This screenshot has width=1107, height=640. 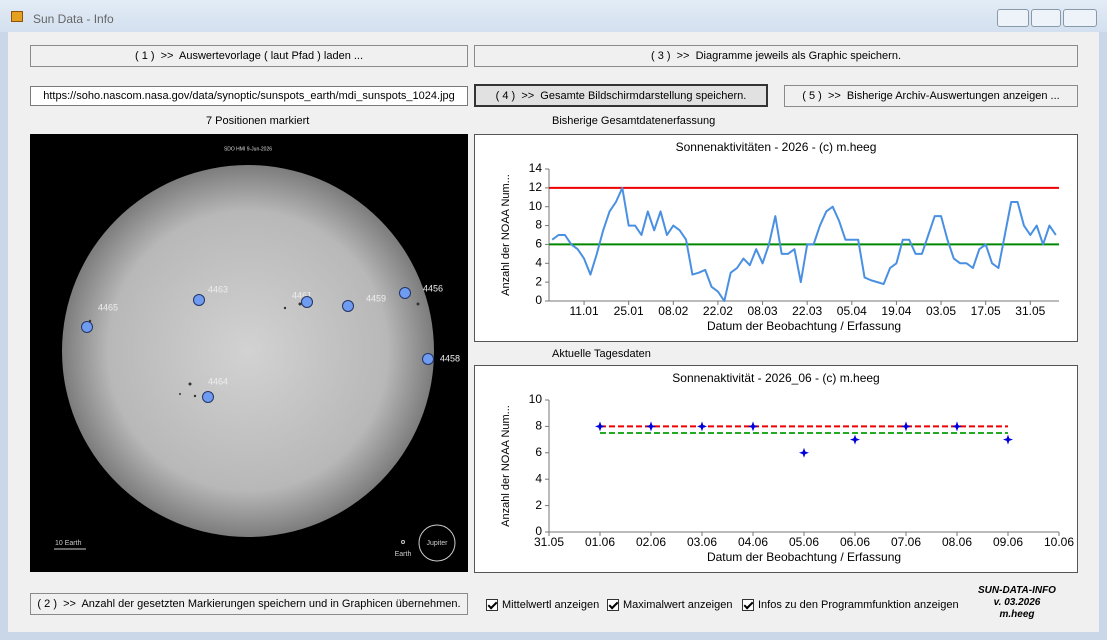 I want to click on window-title: Sun Data - Info, so click(x=73, y=19).